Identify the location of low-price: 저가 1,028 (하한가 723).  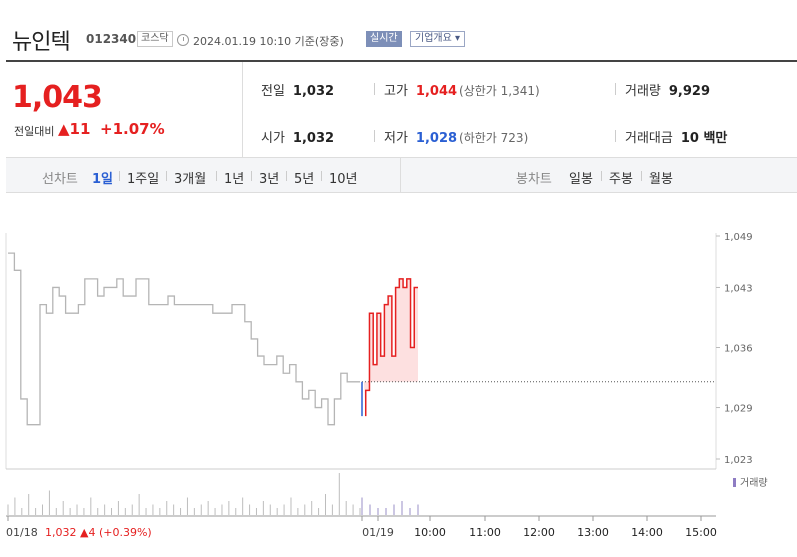
(456, 136).